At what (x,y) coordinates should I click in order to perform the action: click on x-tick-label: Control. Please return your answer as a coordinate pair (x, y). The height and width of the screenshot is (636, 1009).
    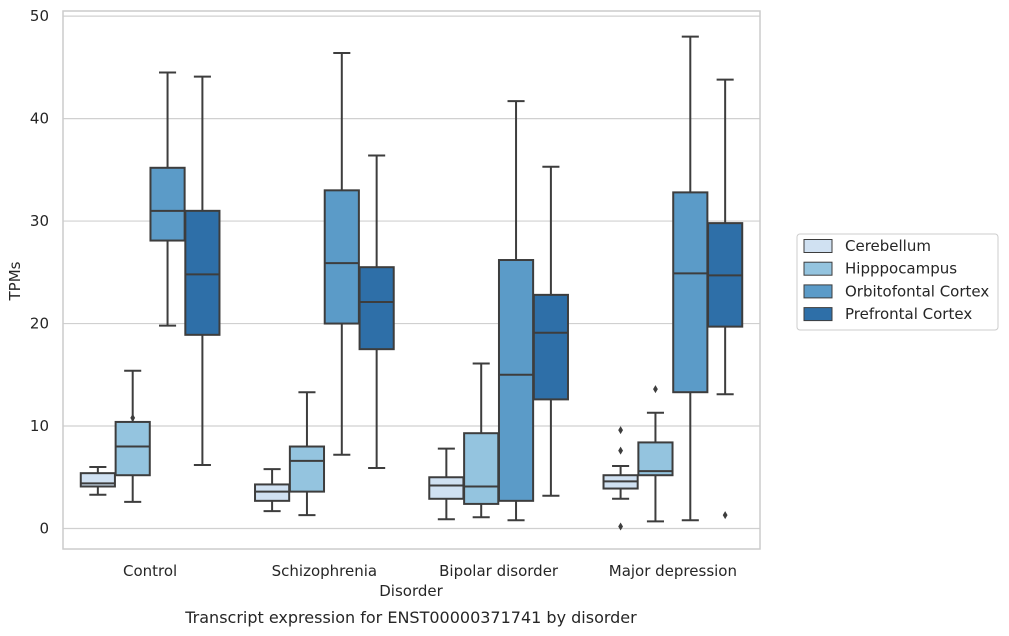
    Looking at the image, I should click on (150, 571).